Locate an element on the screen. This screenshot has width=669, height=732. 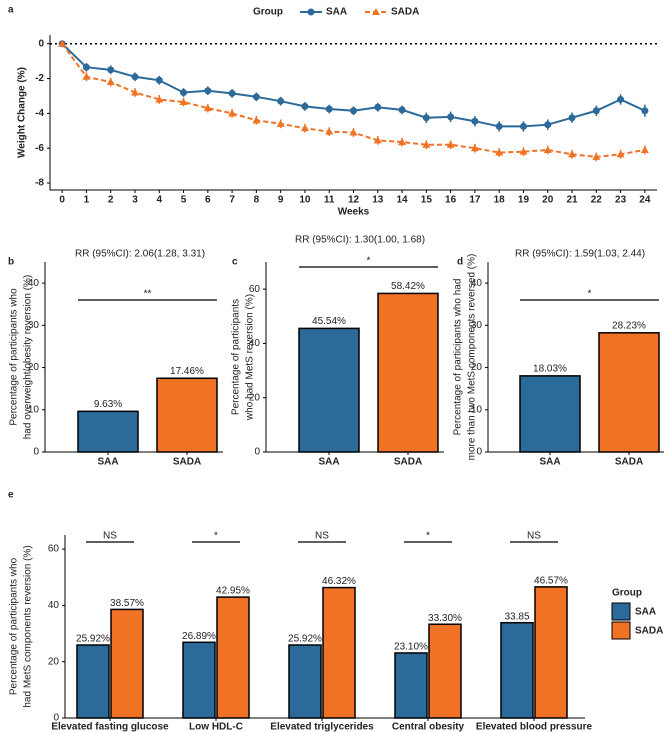
annotation: RR (95%CI): 2.06(1.28, 3.31) is located at coordinates (140, 254).